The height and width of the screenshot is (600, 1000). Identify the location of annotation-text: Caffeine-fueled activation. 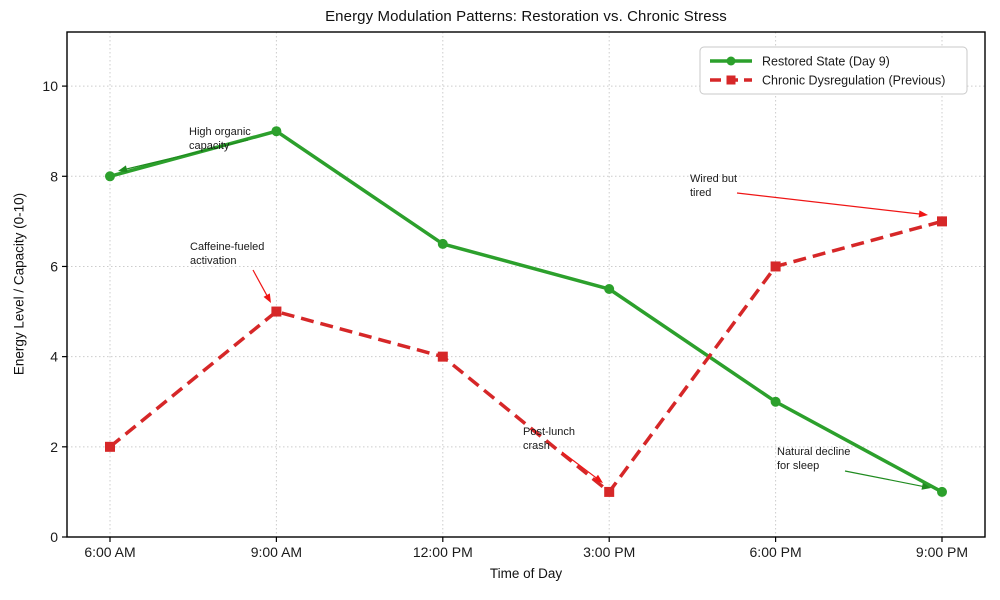
(227, 254).